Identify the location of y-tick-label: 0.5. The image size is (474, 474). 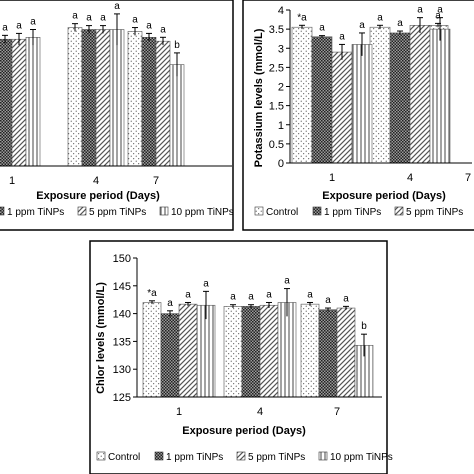
(276, 145).